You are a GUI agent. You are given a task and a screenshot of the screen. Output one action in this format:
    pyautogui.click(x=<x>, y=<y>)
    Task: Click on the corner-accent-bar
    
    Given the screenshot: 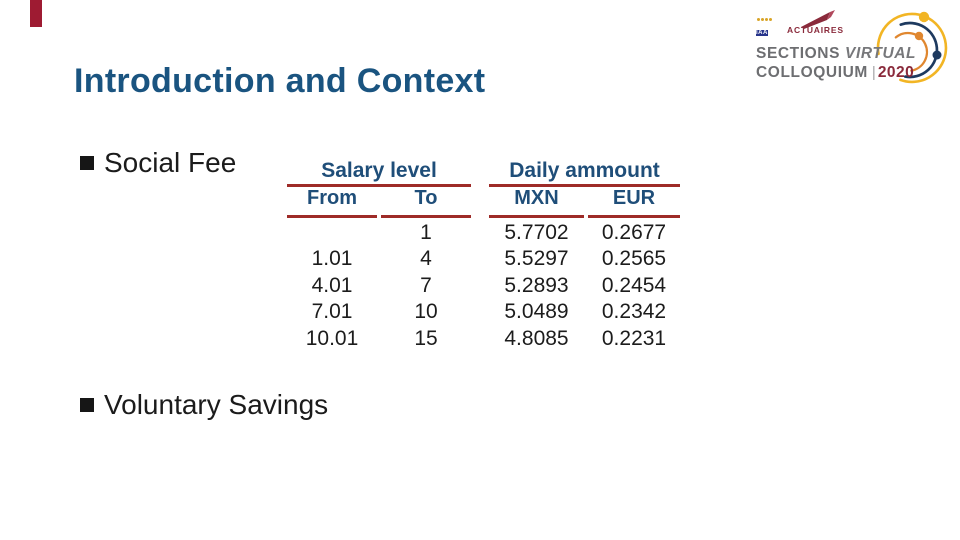 What is the action you would take?
    pyautogui.click(x=36, y=13)
    